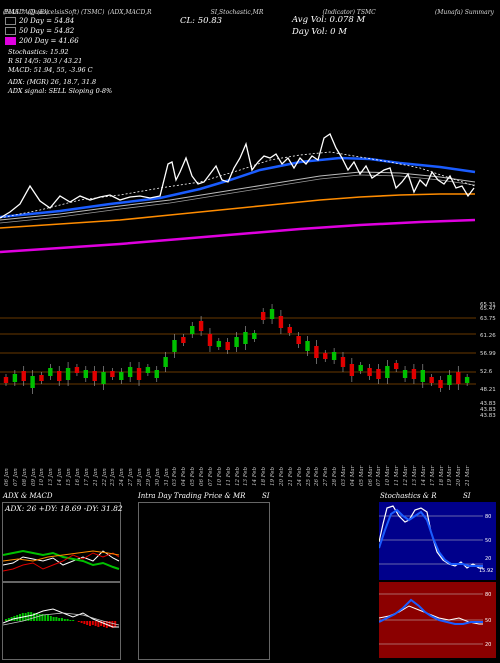 This screenshot has width=500, height=663. I want to click on price-axis-label: 56.99, so click(488, 354).